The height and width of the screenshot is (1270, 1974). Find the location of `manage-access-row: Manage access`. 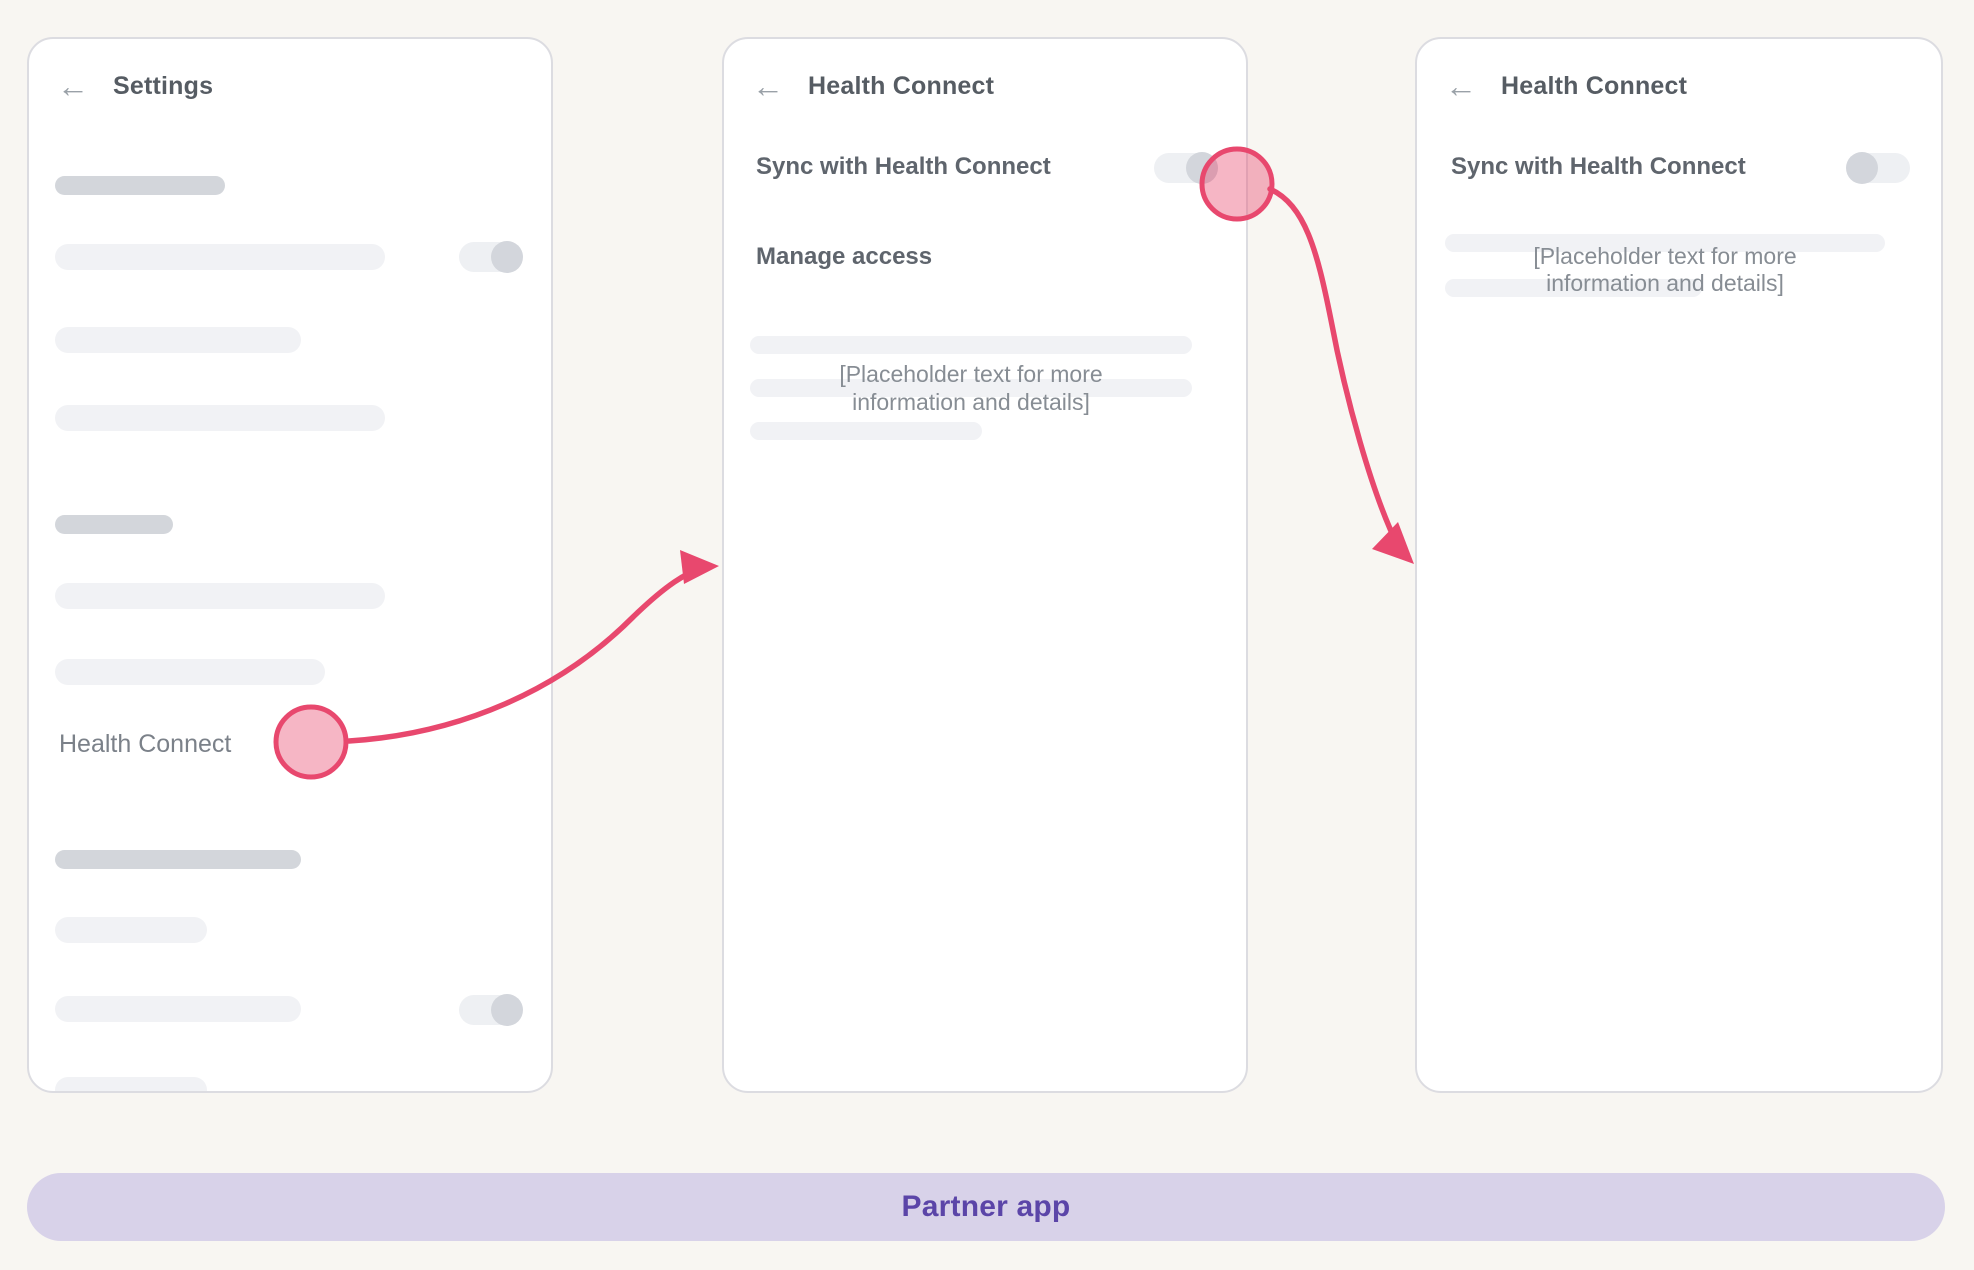

manage-access-row: Manage access is located at coordinates (844, 256).